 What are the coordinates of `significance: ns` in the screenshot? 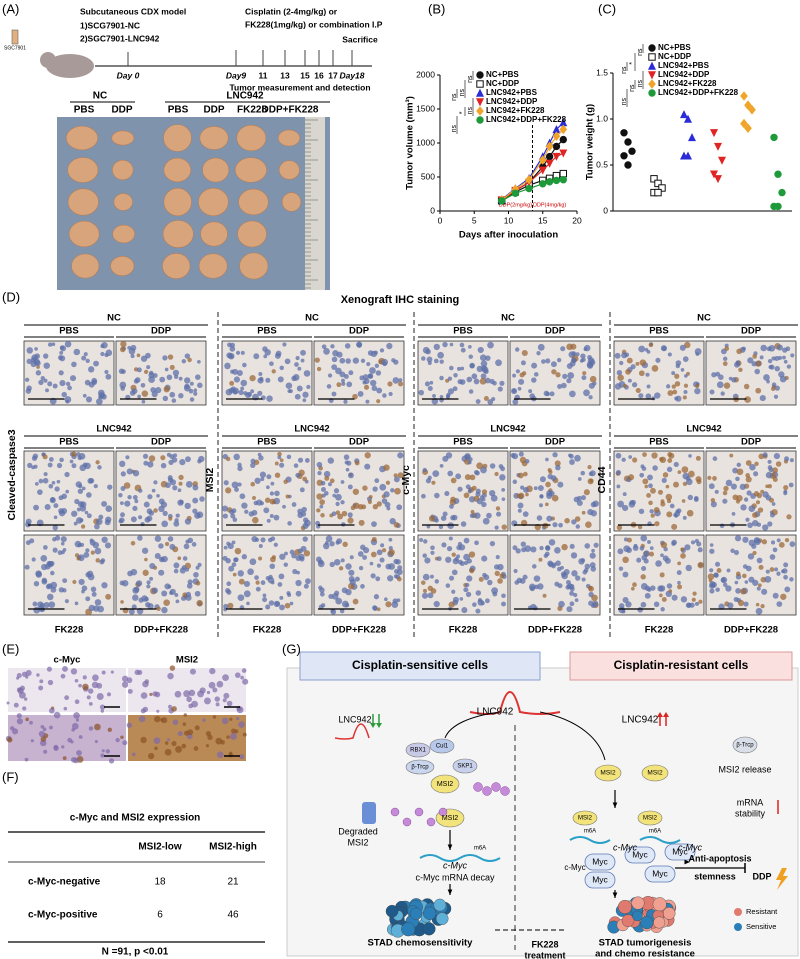 It's located at (470, 111).